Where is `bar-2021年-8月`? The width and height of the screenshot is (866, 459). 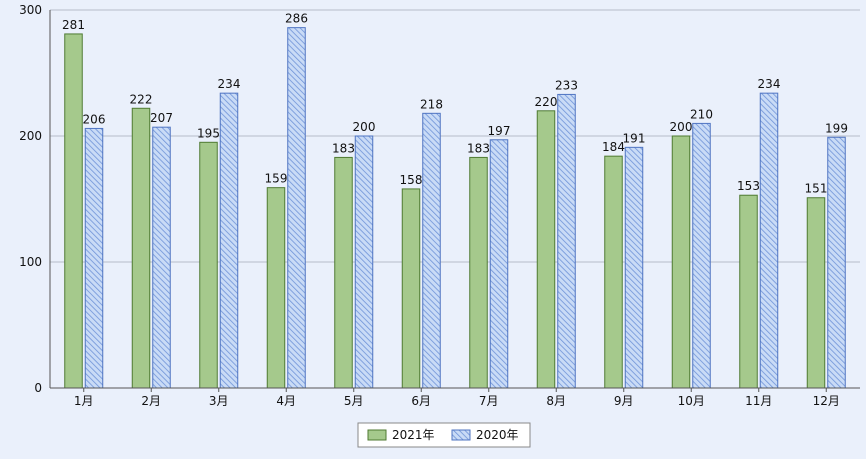
bar-2021年-8月 is located at coordinates (546, 249).